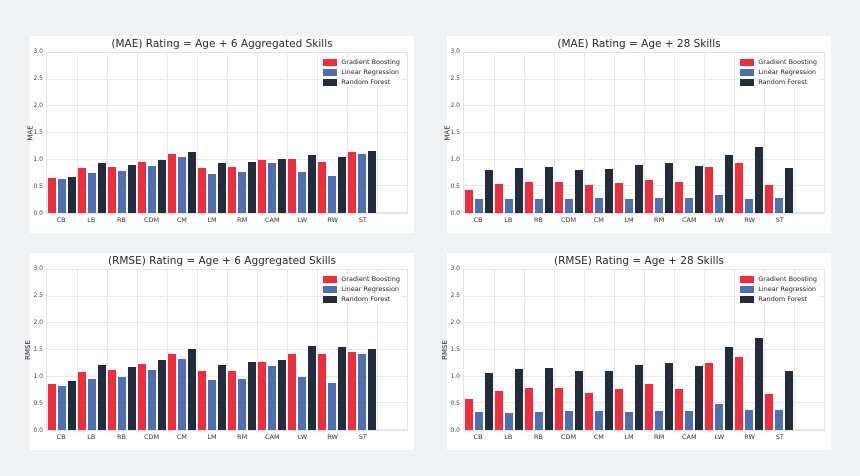  I want to click on bar-random-forest-rb, so click(132, 398).